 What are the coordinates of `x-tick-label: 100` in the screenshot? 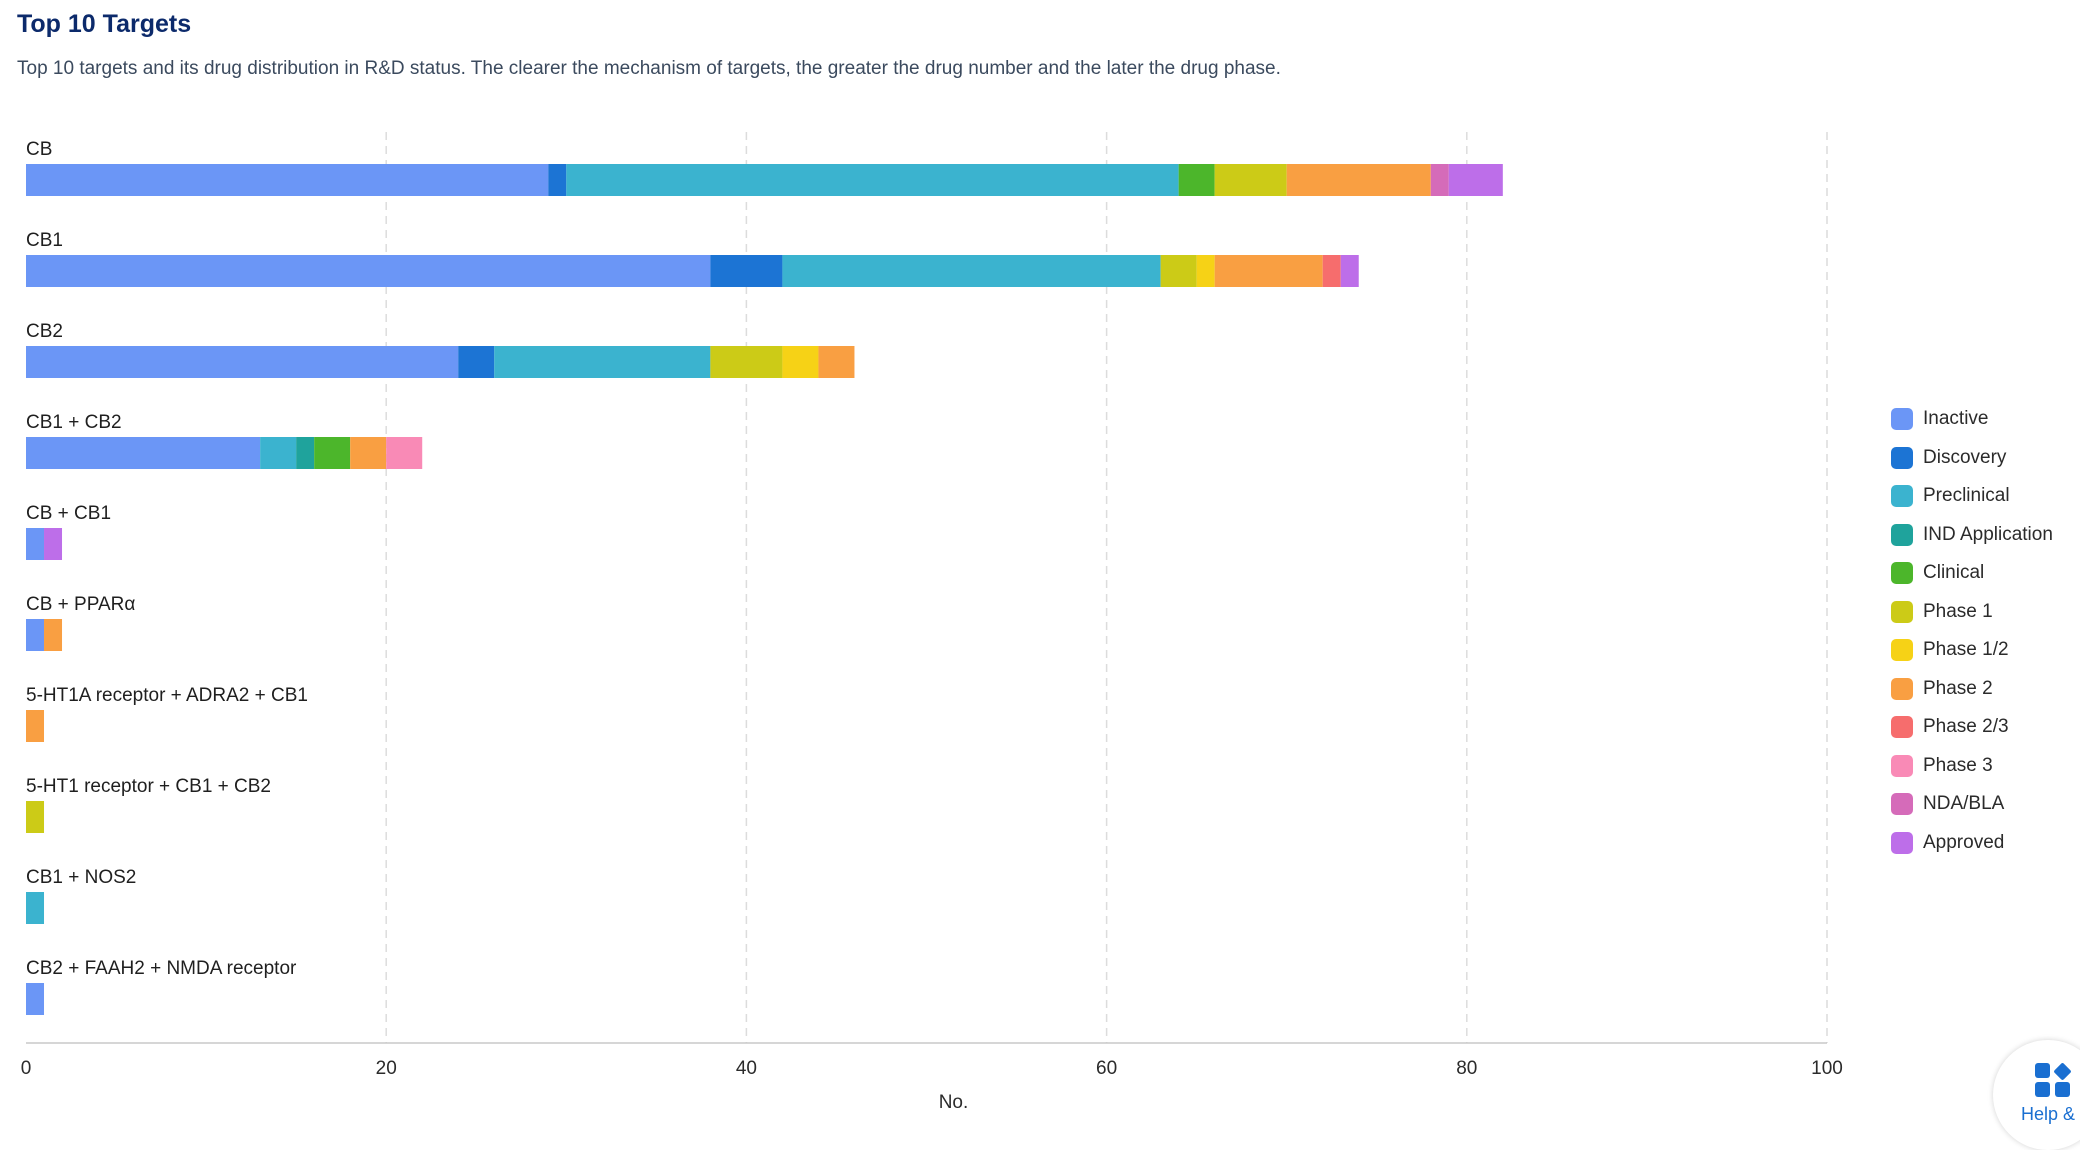 It's located at (1827, 1068).